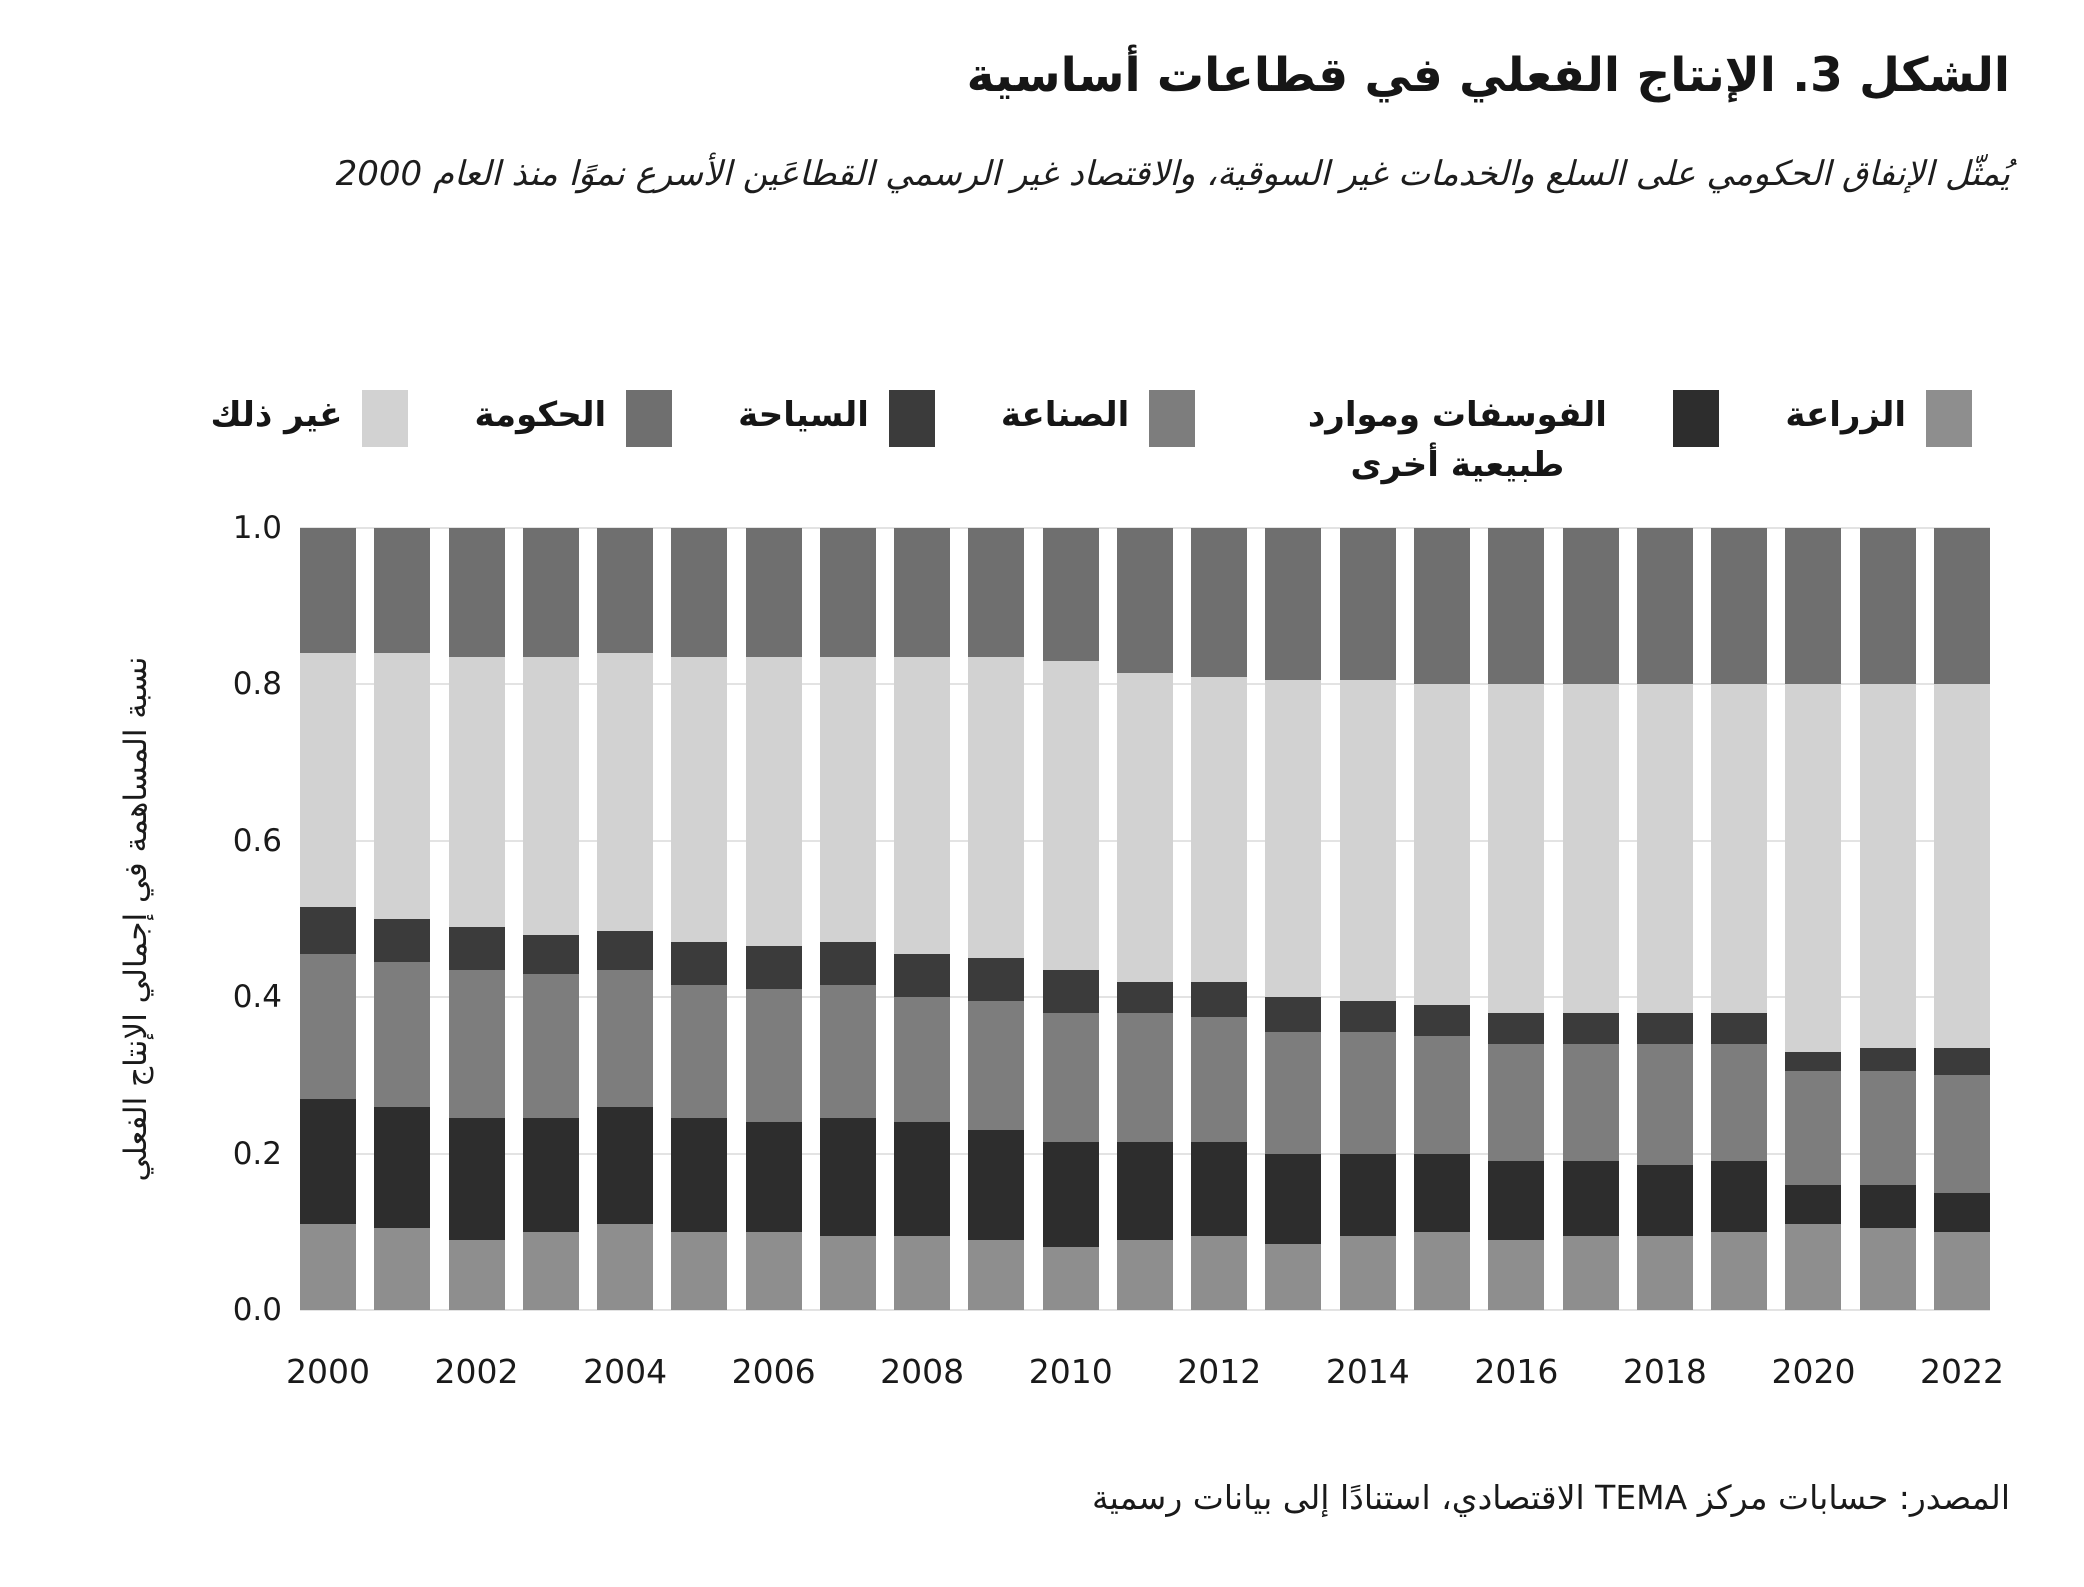 This screenshot has width=2084, height=1587. I want to click on bar-2022, so click(1961, 919).